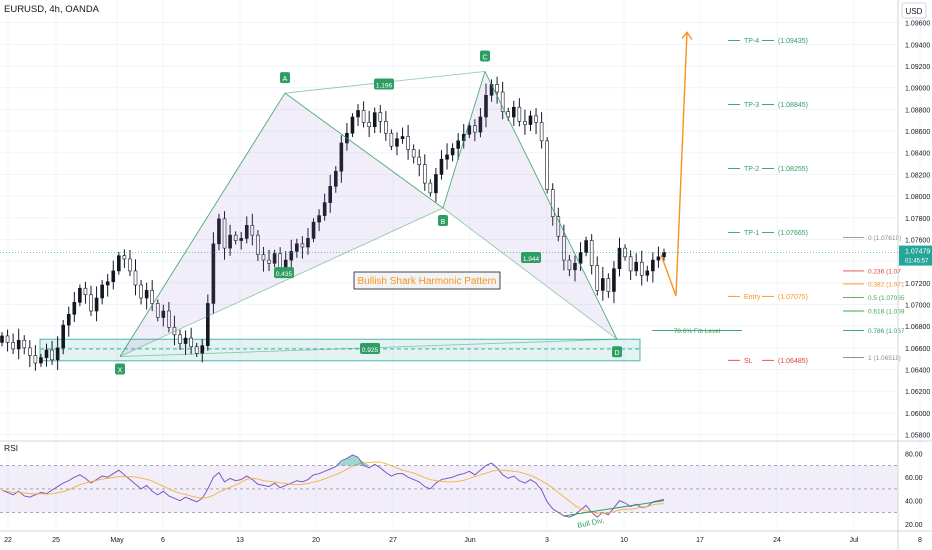 The image size is (932, 550). What do you see at coordinates (547, 540) in the screenshot?
I see `time-tick-label: 3` at bounding box center [547, 540].